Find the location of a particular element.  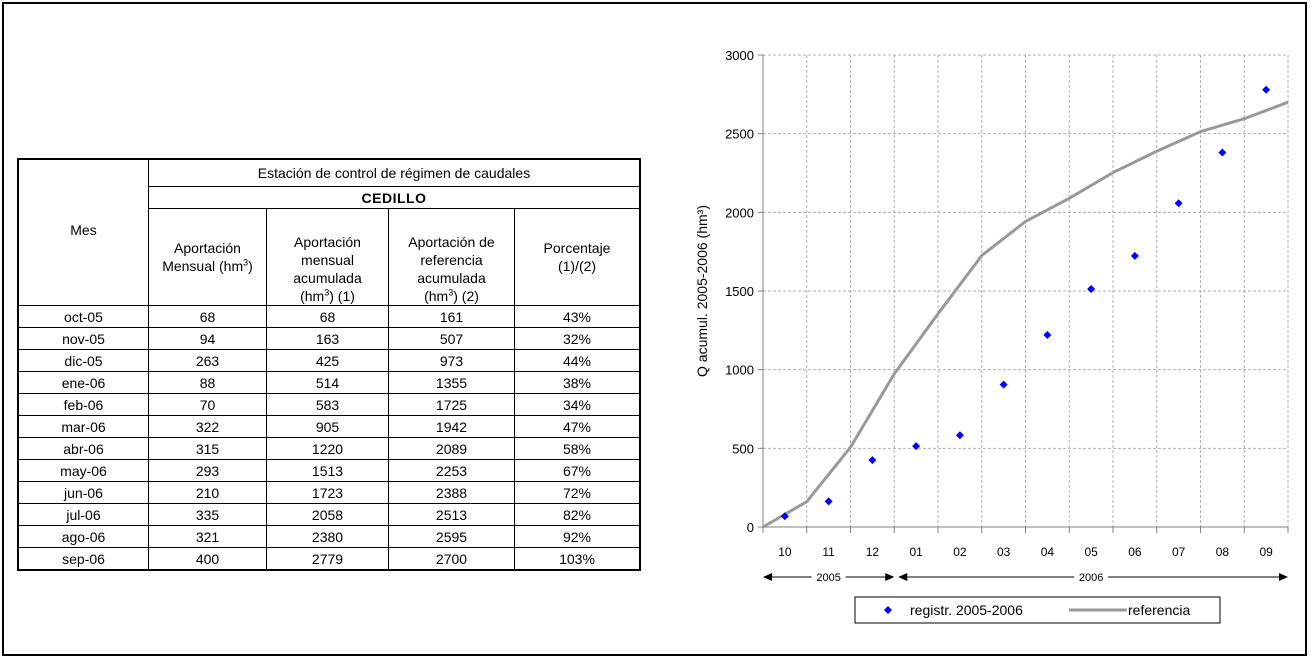

table-cell: jun-06 is located at coordinates (83, 492).